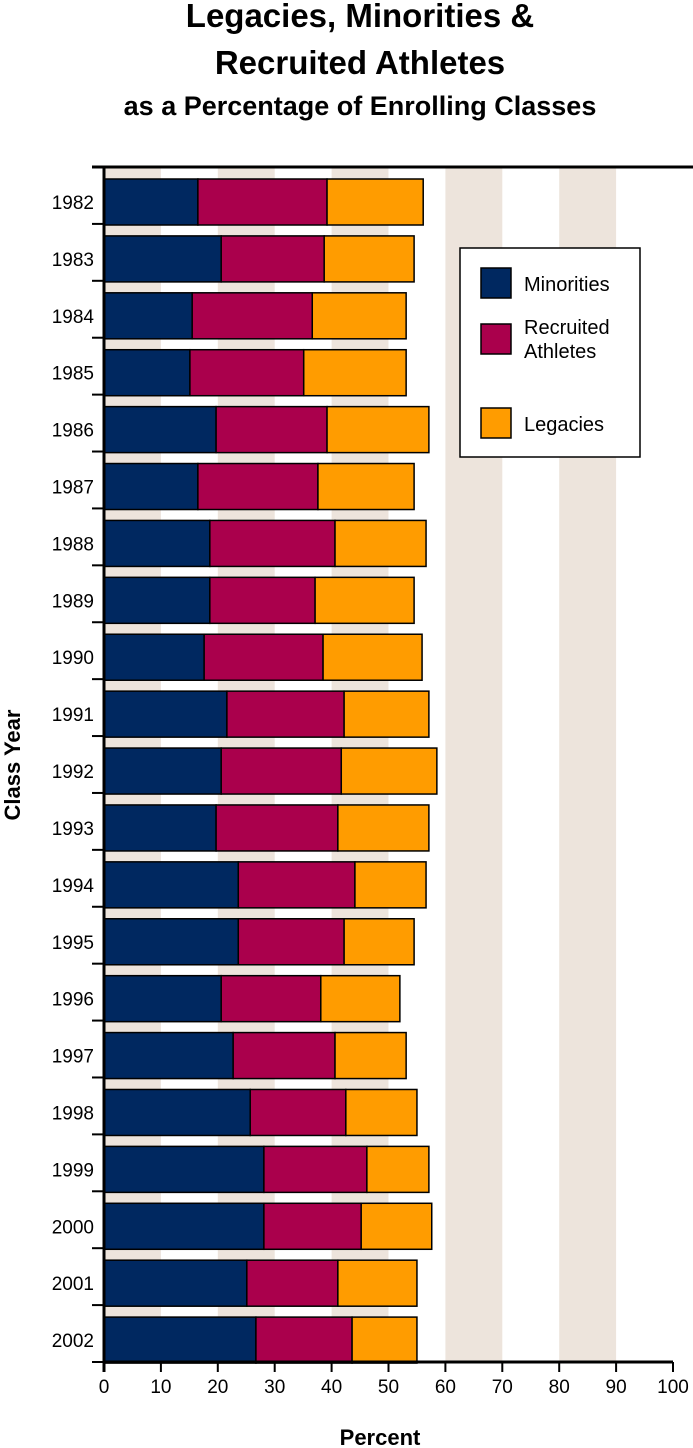  I want to click on x-tick-label: 90, so click(616, 1387).